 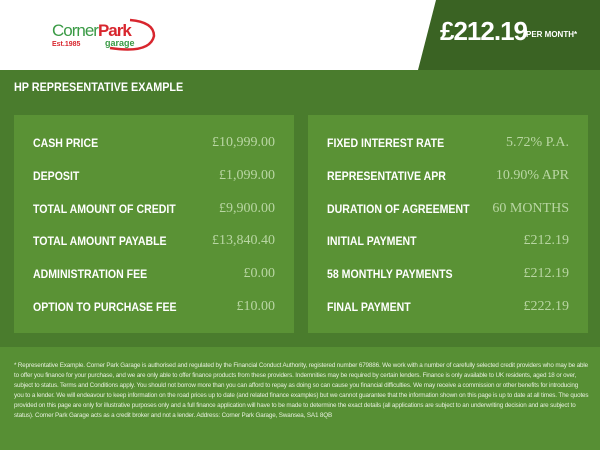 I want to click on row-label: OPTION TO PURCHASE FEE, so click(x=105, y=307).